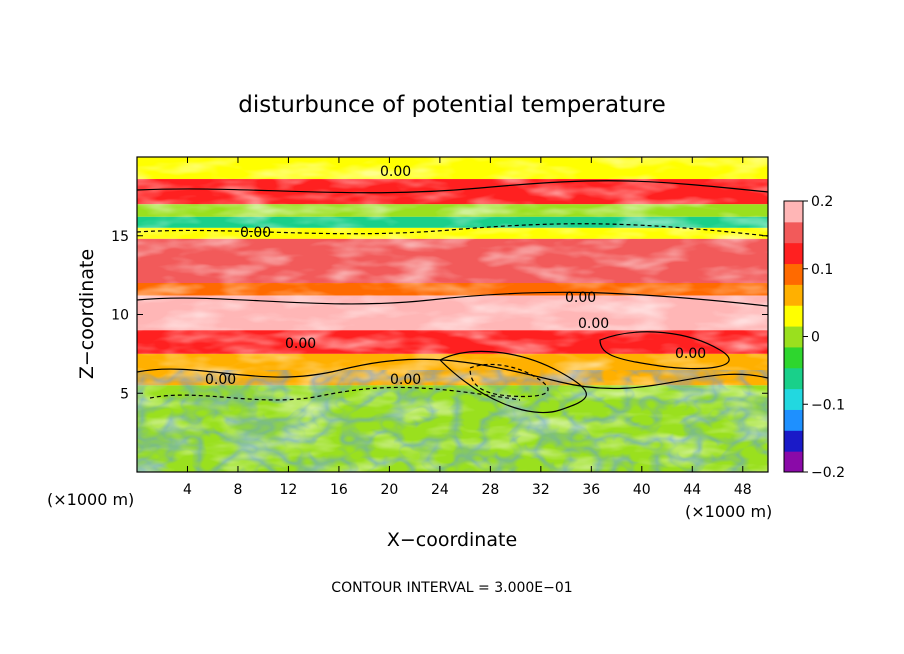 Image resolution: width=904 pixels, height=654 pixels. Describe the element at coordinates (289, 490) in the screenshot. I see `x-tick-label: 12` at that location.